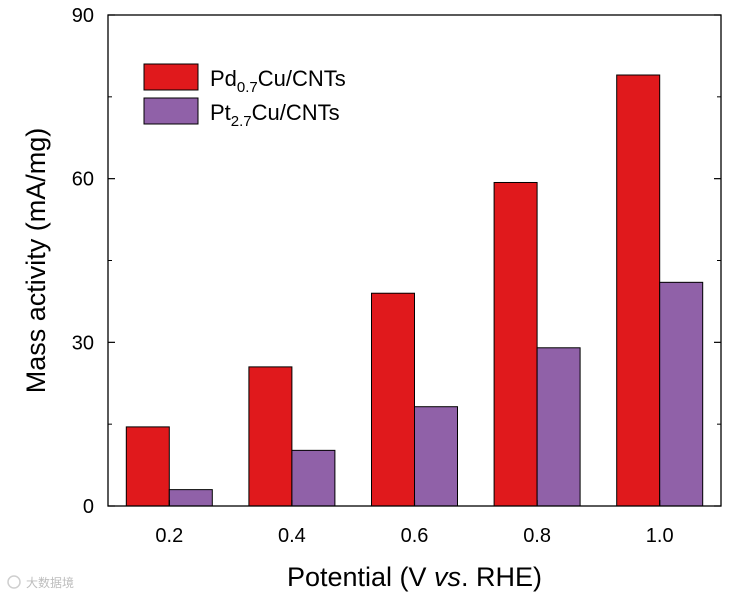  I want to click on bar-pd-0.6, so click(393, 399).